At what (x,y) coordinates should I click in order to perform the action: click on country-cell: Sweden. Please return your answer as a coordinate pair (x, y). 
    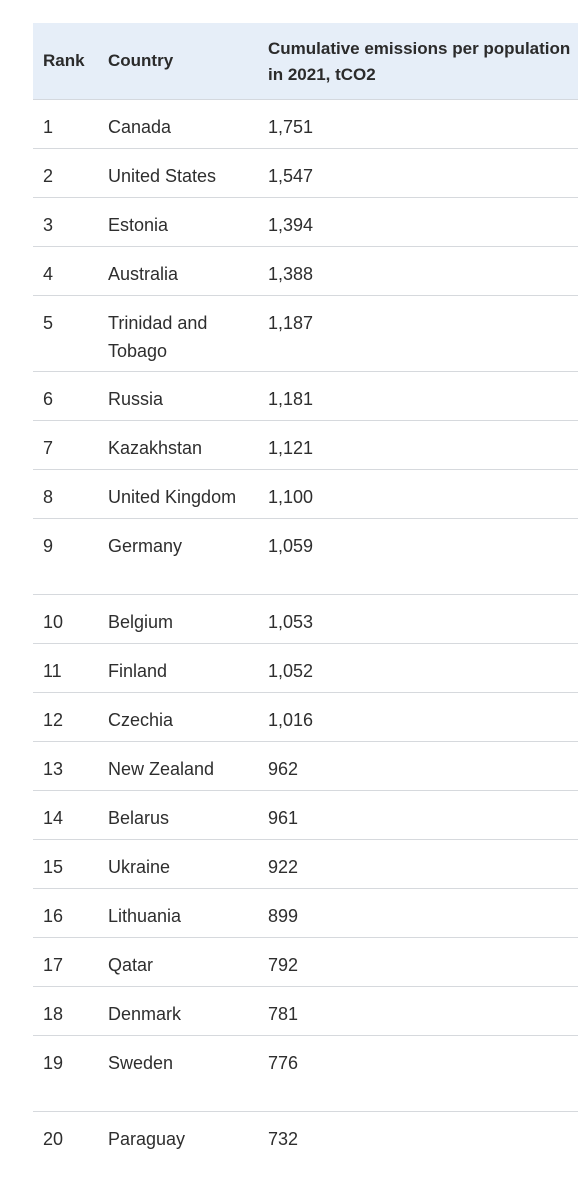
    Looking at the image, I should click on (141, 1063).